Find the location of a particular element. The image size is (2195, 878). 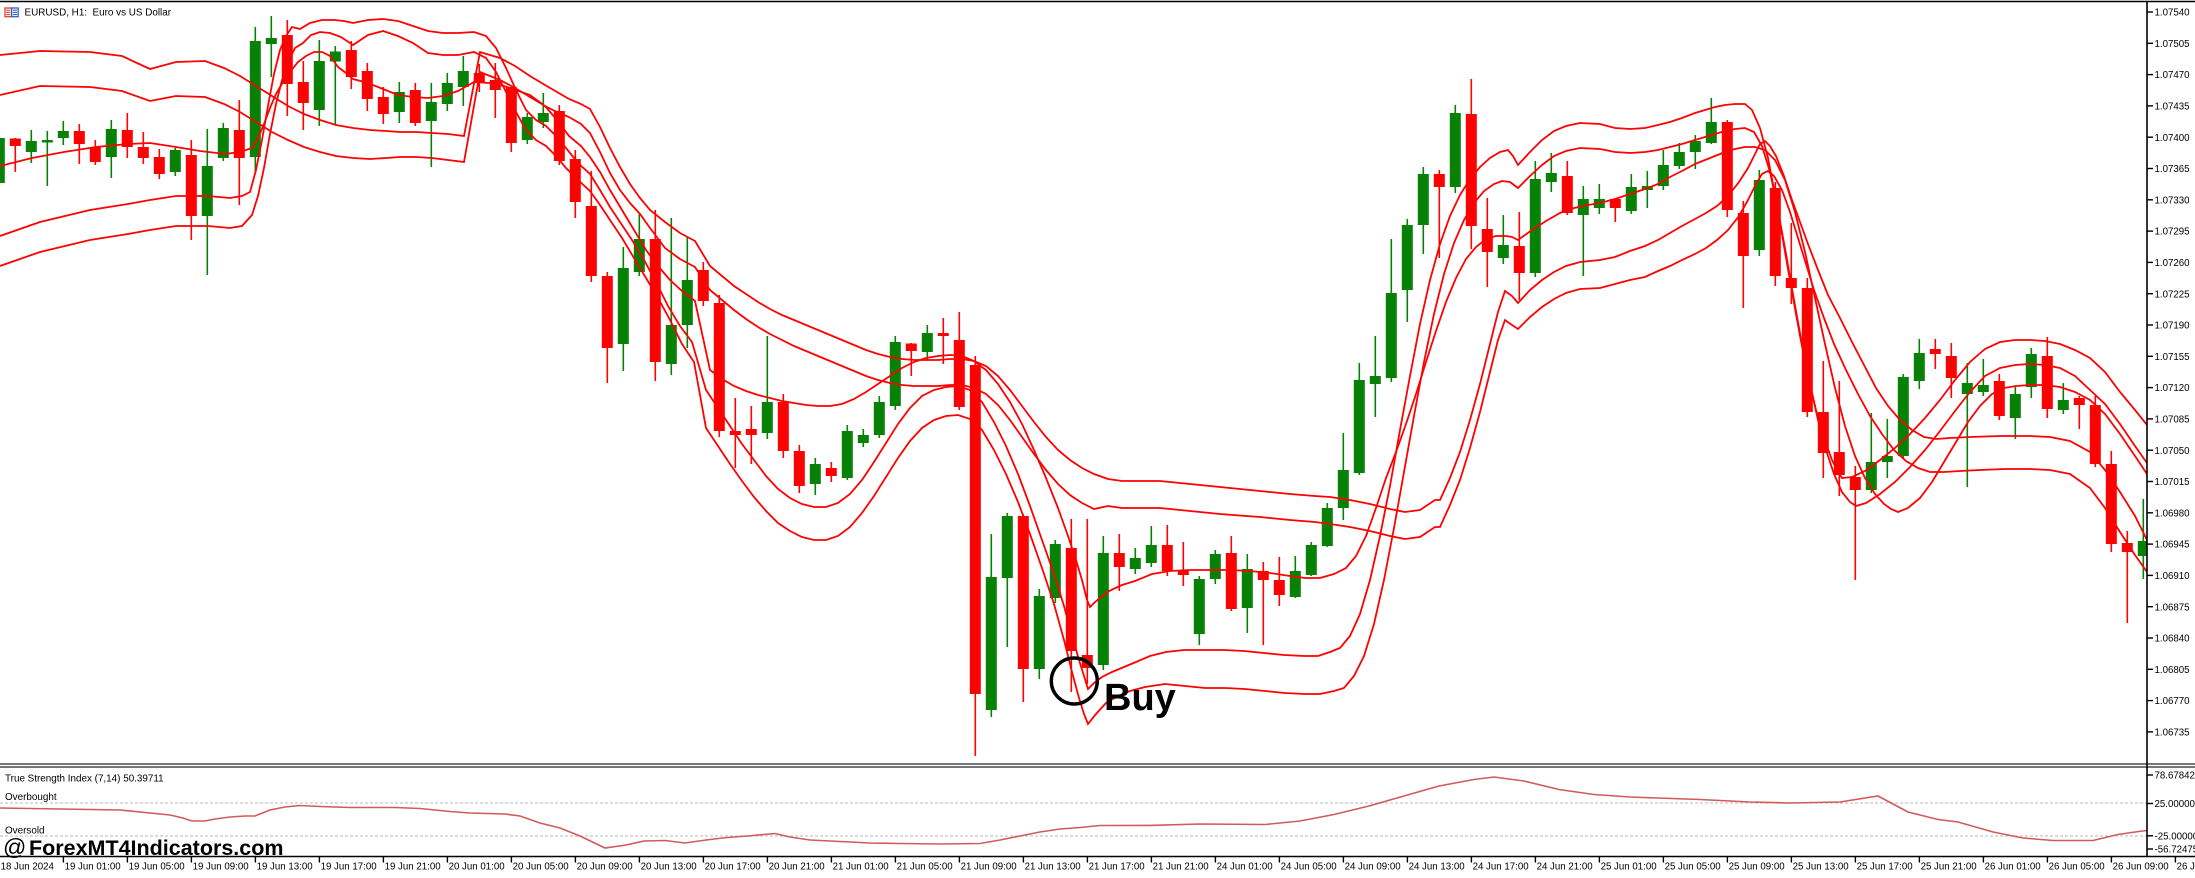

svg-text: 25 Jun 21:00 is located at coordinates (1949, 866).